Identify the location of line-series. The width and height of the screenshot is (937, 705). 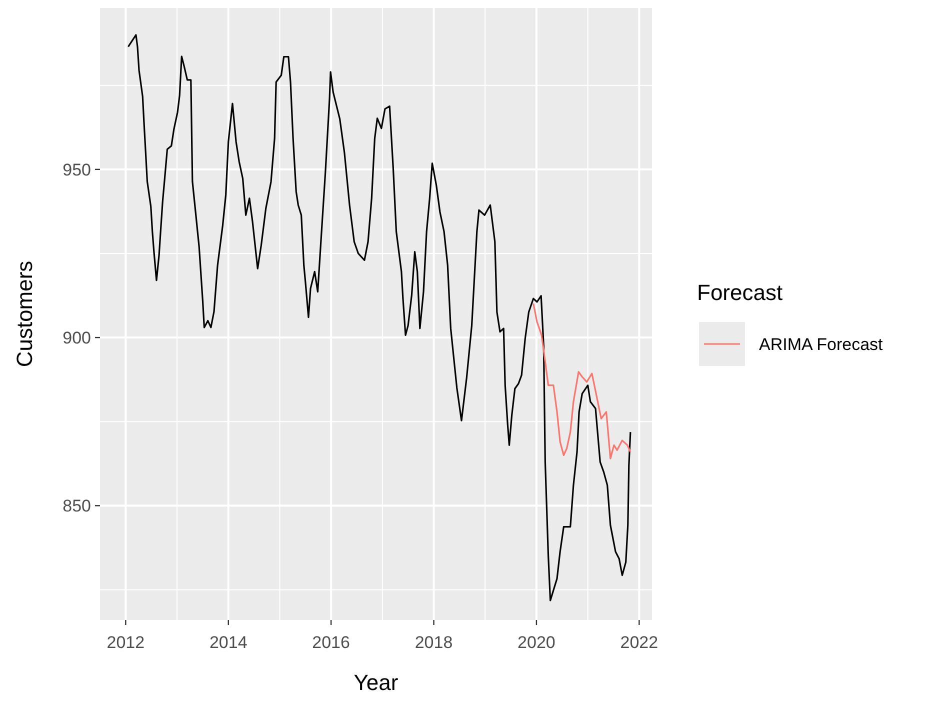
(582, 381).